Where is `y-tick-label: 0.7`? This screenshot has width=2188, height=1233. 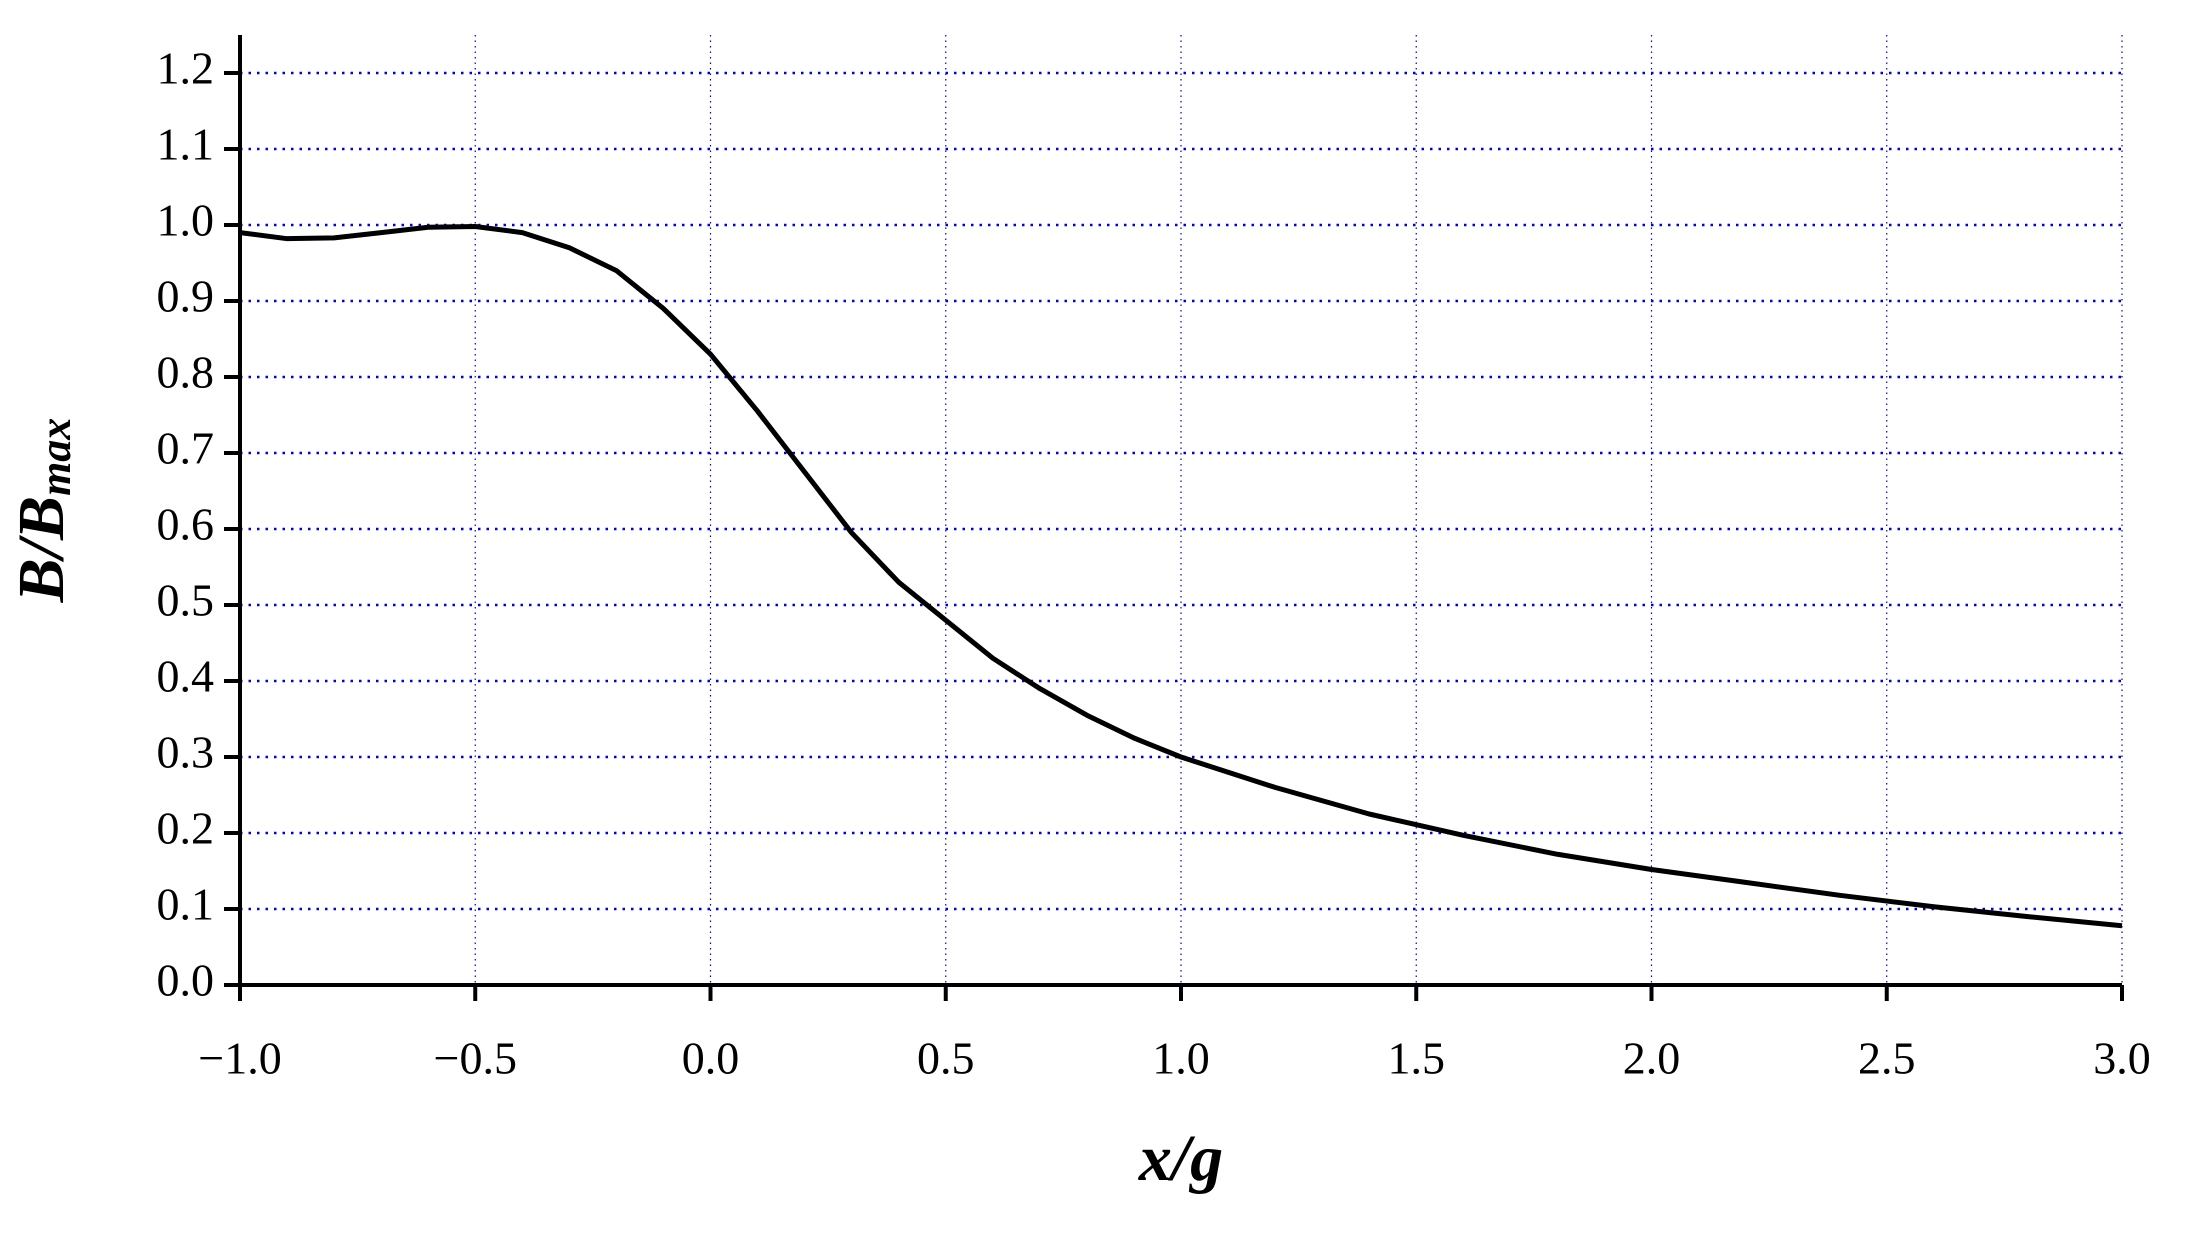
y-tick-label: 0.7 is located at coordinates (186, 448).